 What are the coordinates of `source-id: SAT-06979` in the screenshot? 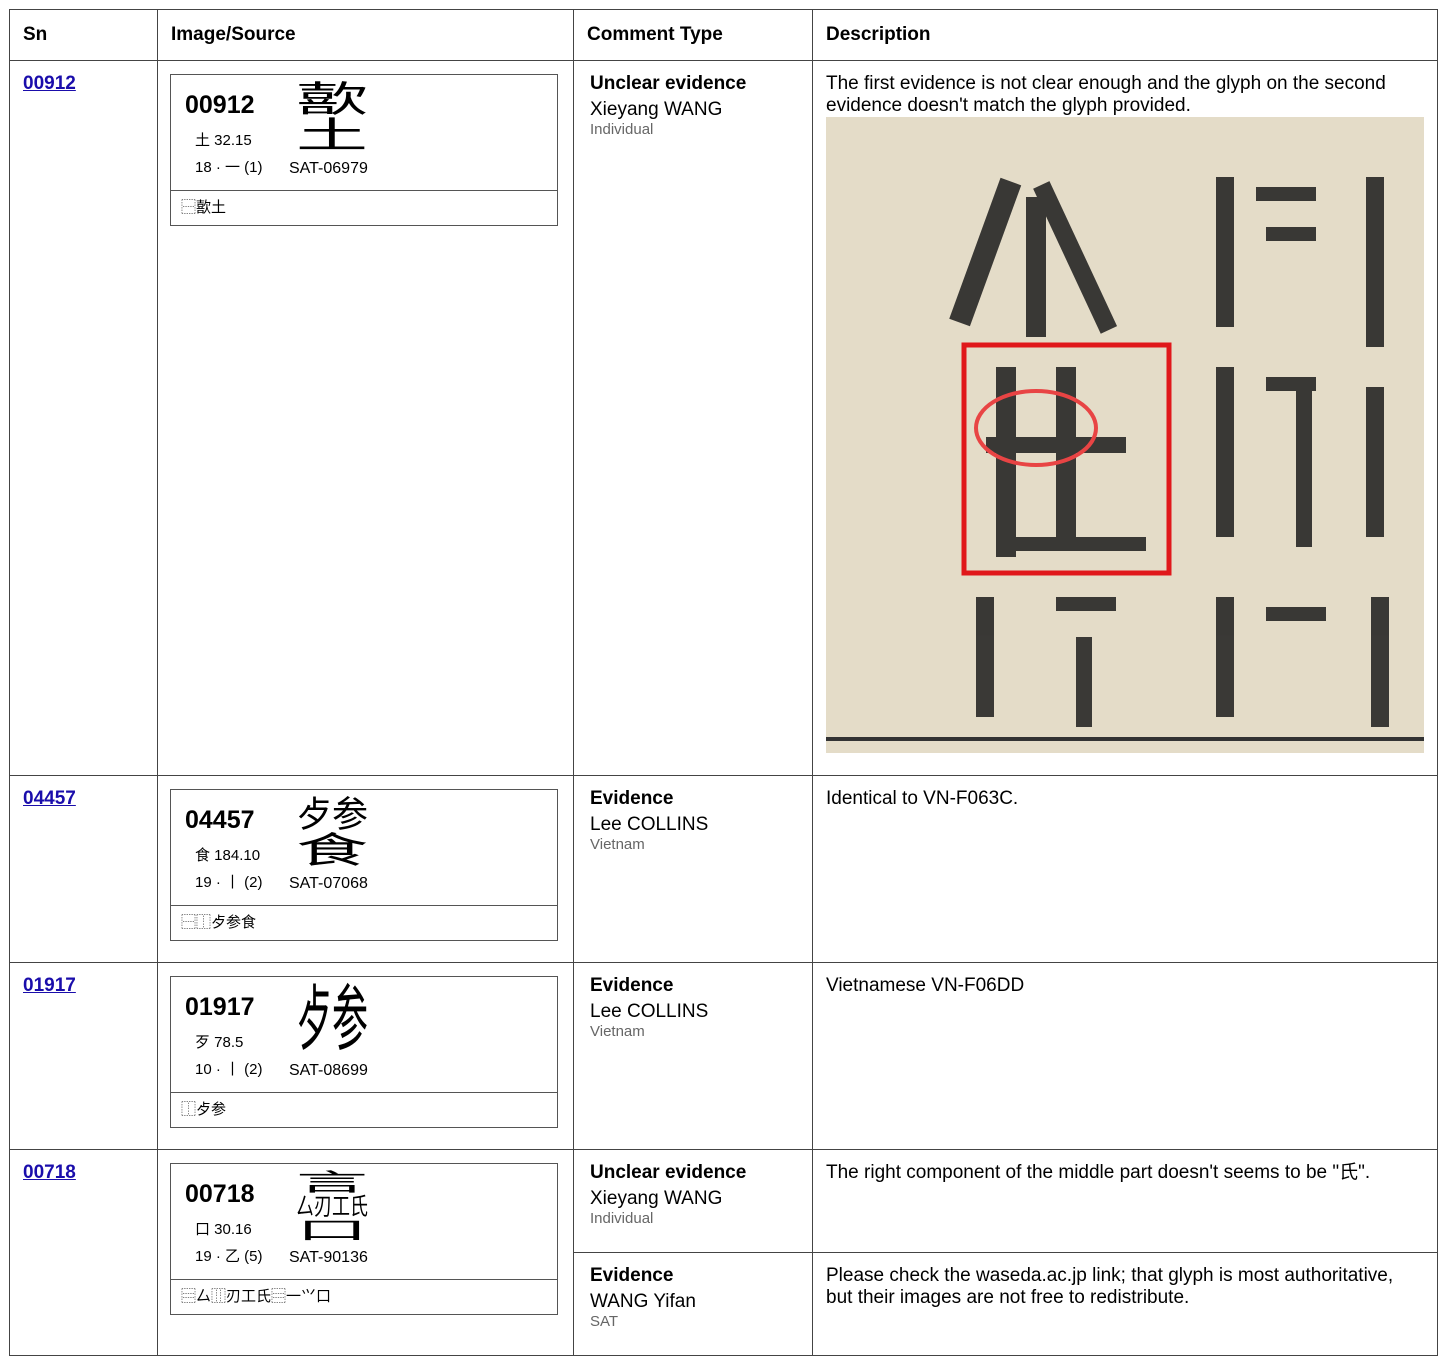 It's located at (328, 168).